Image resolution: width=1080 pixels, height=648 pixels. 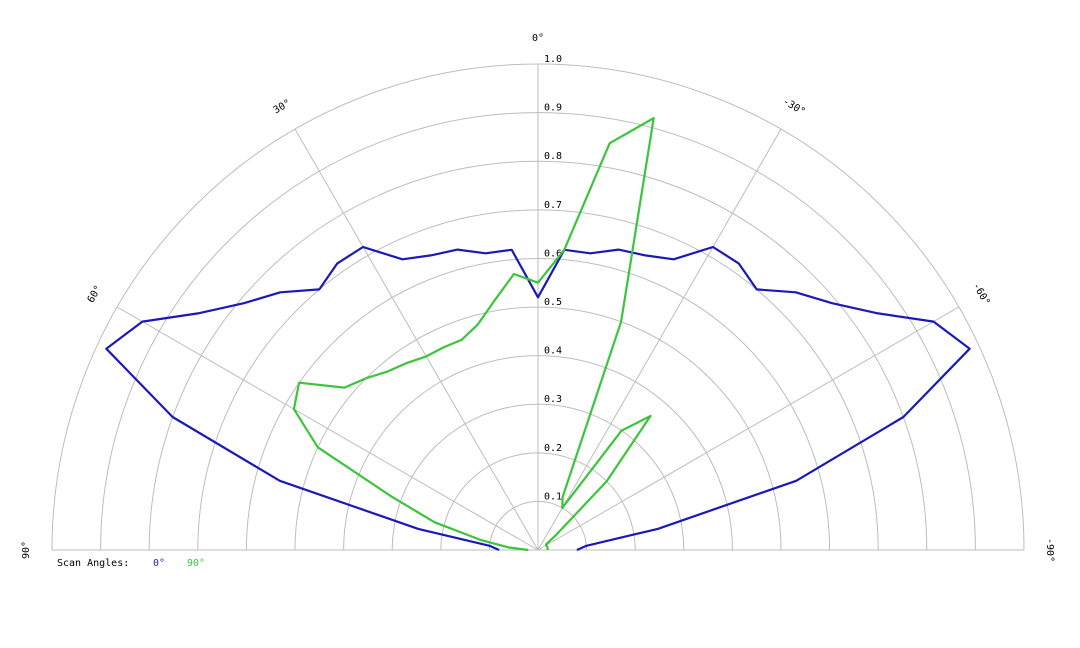 I want to click on theta-tick-label: -90°, so click(x=1049, y=550).